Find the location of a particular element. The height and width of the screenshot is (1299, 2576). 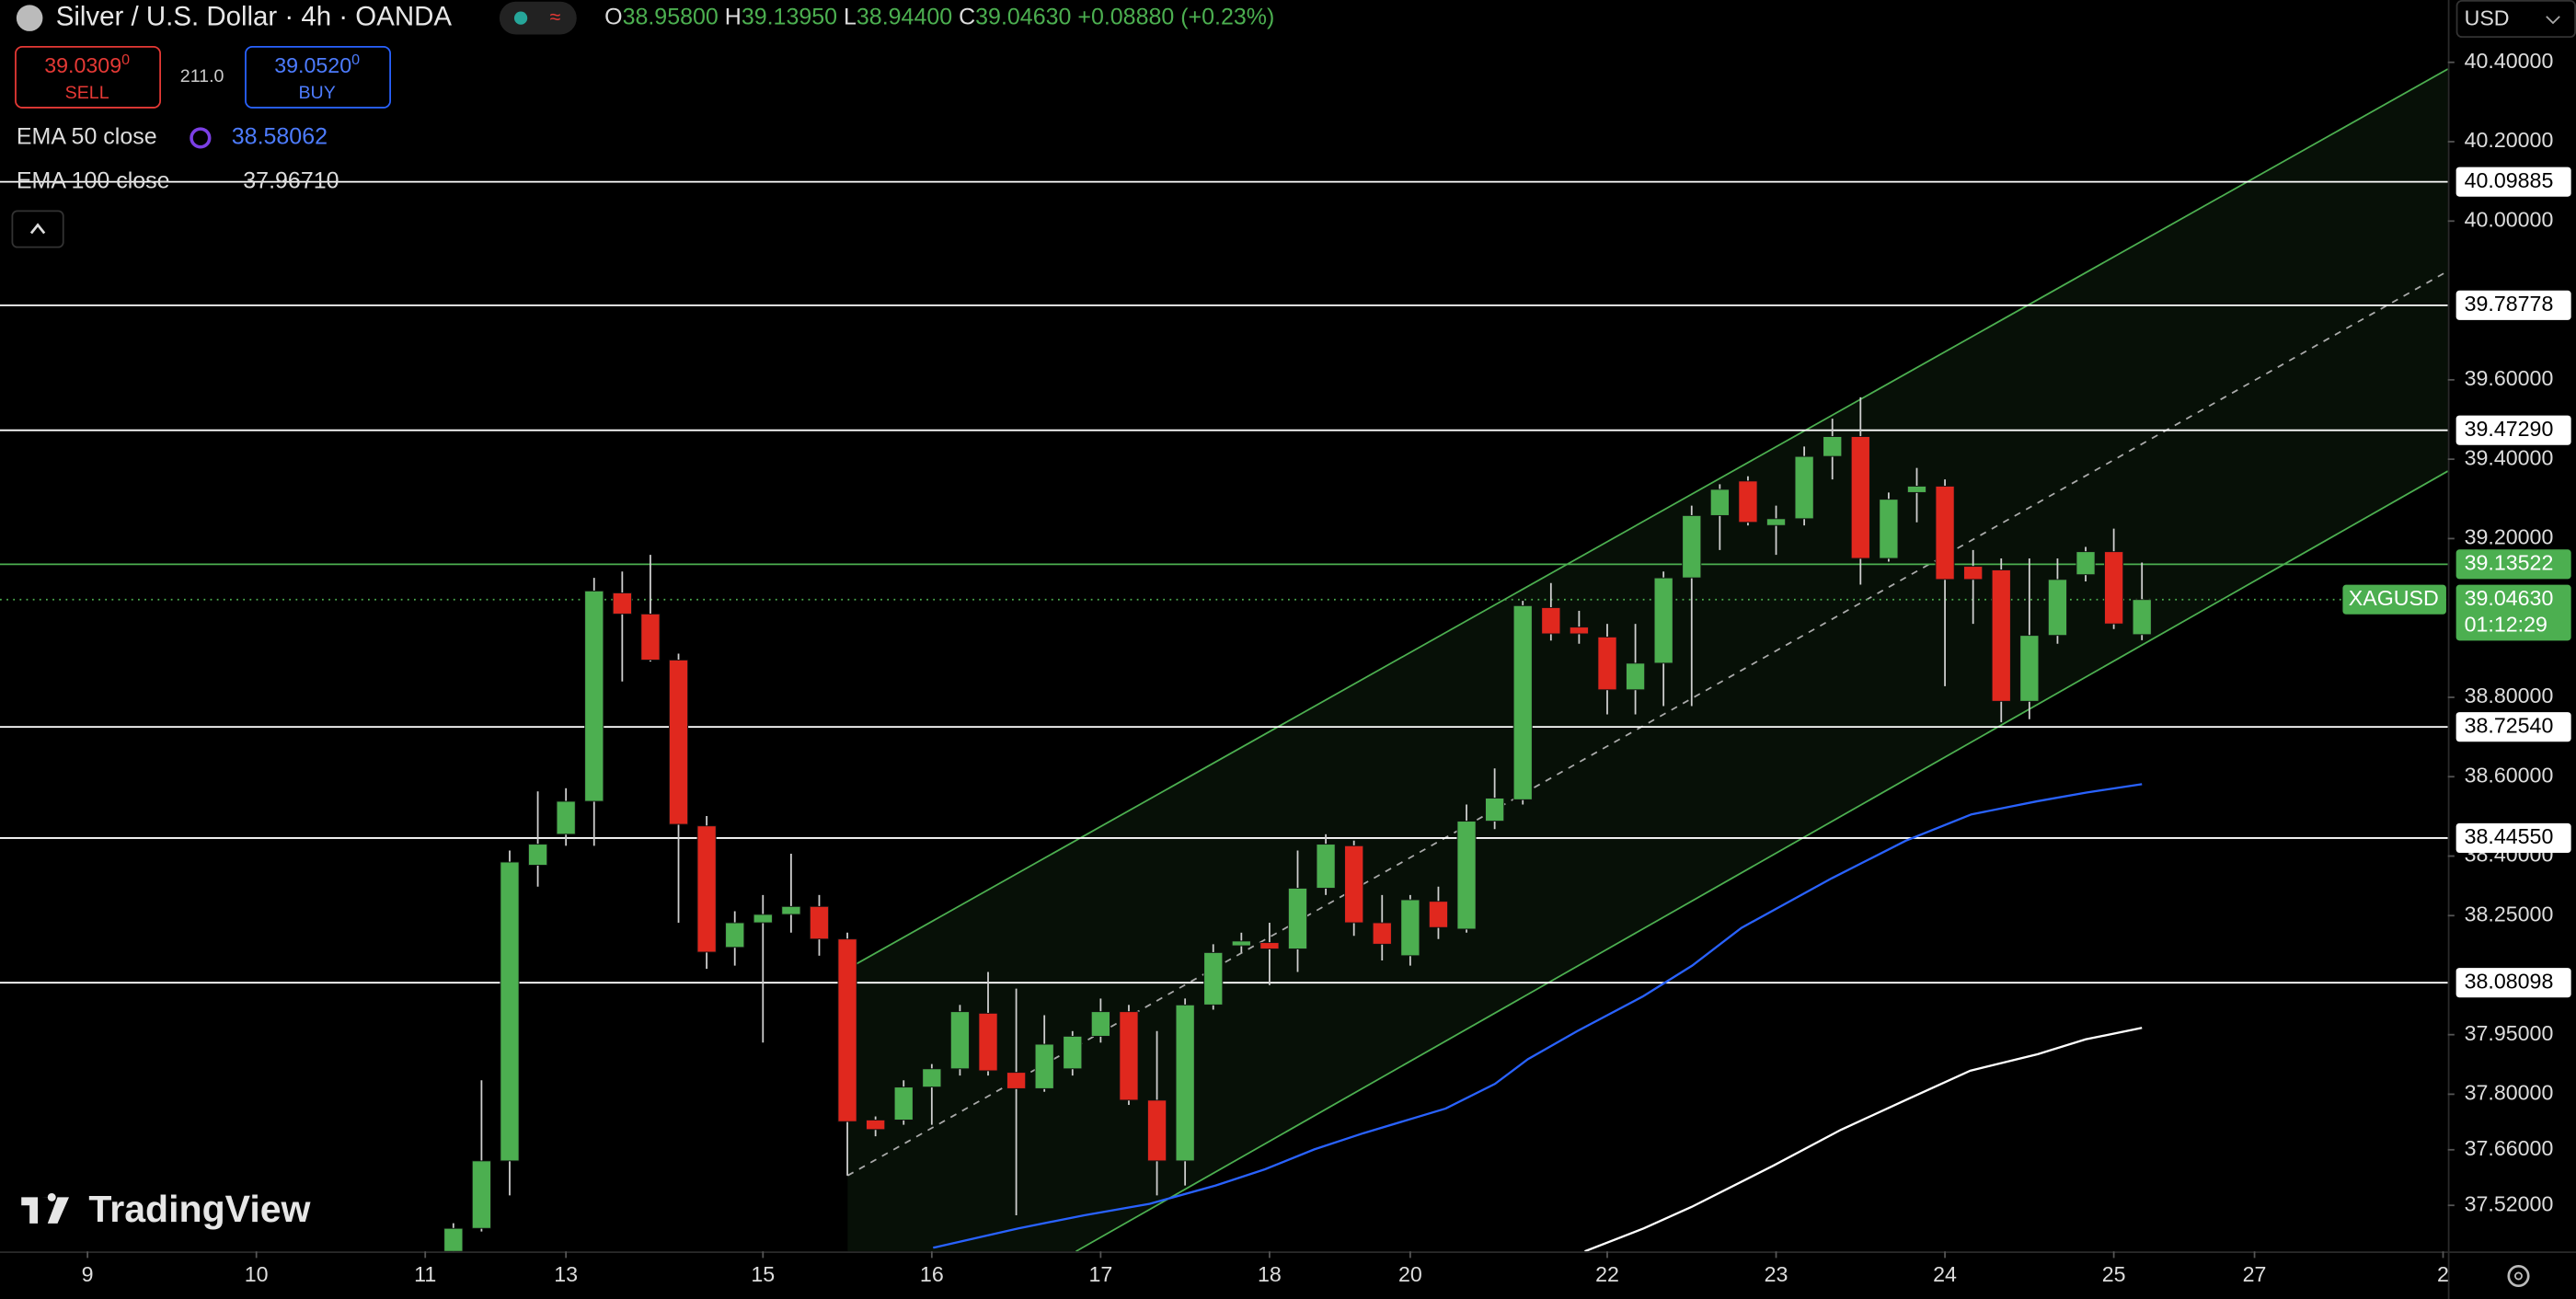

collapse-button is located at coordinates (37, 229).